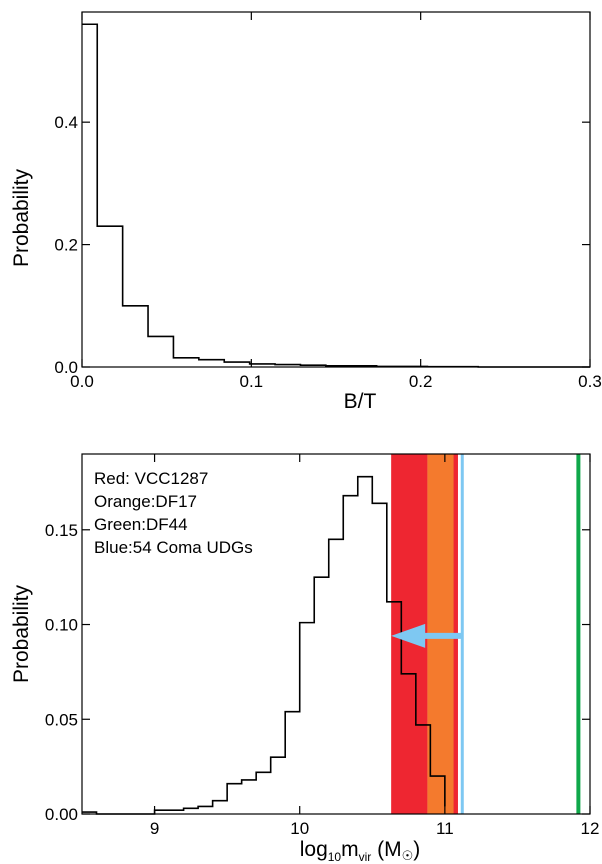 The height and width of the screenshot is (864, 602). I want to click on y-tick-label: 0.05, so click(61, 719).